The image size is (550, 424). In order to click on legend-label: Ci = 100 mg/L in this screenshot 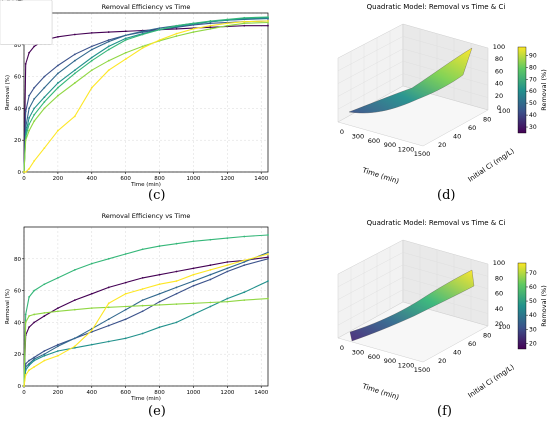, I will do `click(13, 0)`.